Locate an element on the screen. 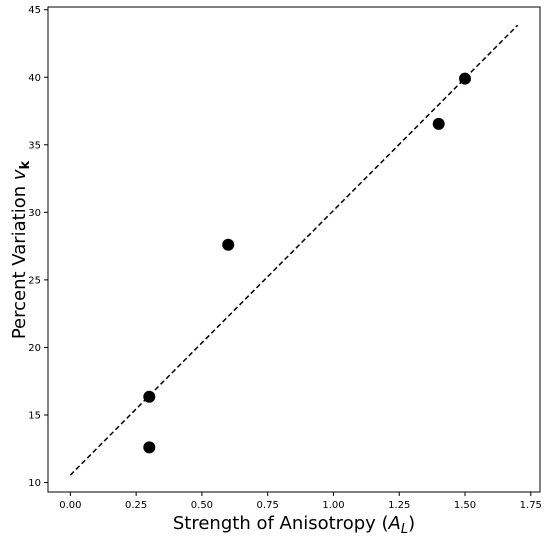  x-axis-title-subscript: L is located at coordinates (404, 529).